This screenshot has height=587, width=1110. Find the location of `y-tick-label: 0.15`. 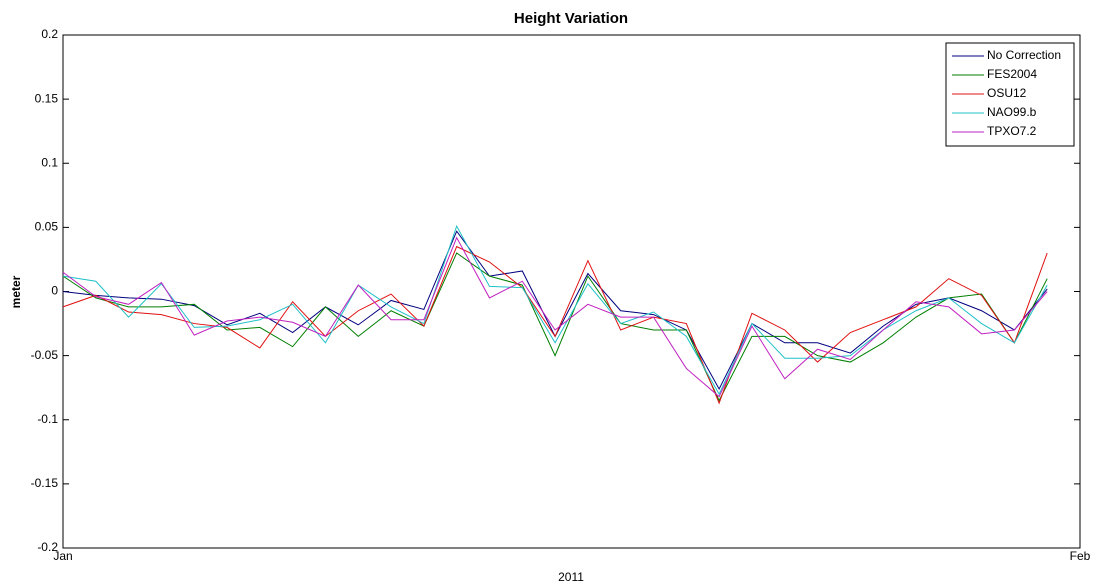

y-tick-label: 0.15 is located at coordinates (47, 98).